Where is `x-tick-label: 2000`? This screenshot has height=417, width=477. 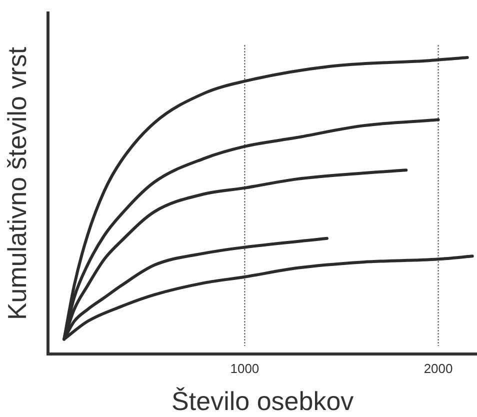 x-tick-label: 2000 is located at coordinates (438, 368).